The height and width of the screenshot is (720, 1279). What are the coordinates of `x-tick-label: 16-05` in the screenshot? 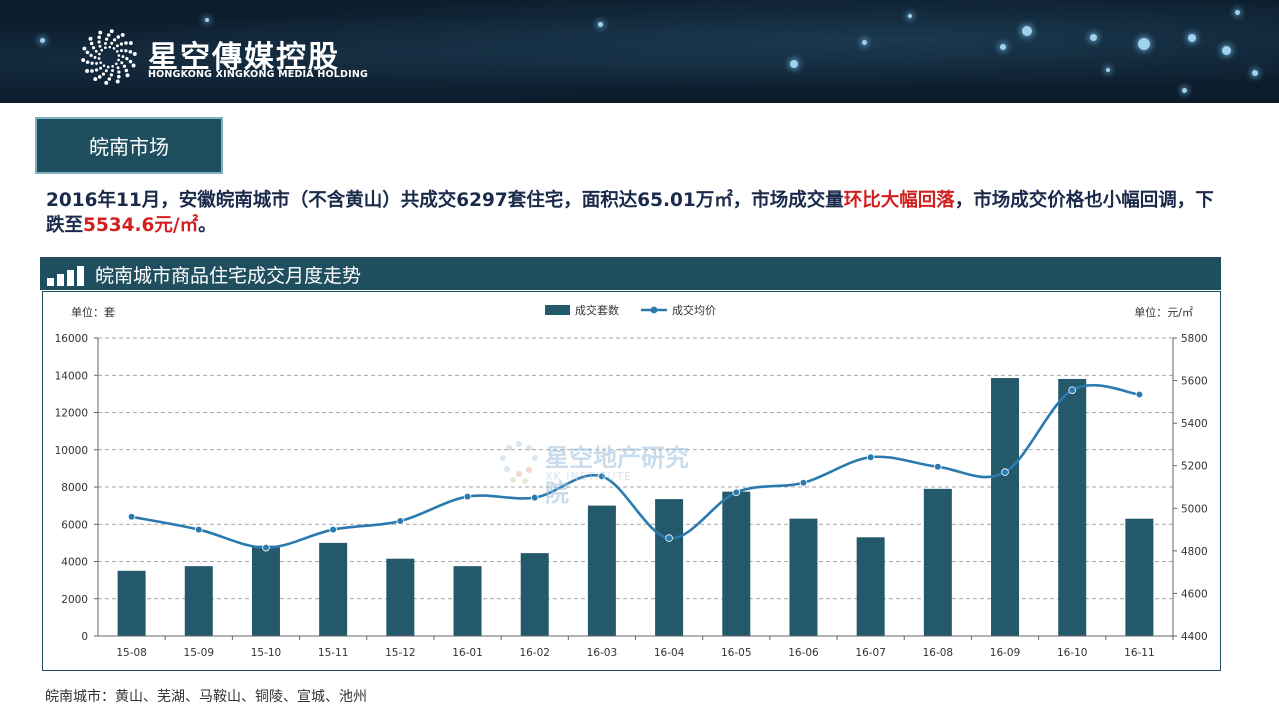 It's located at (736, 653).